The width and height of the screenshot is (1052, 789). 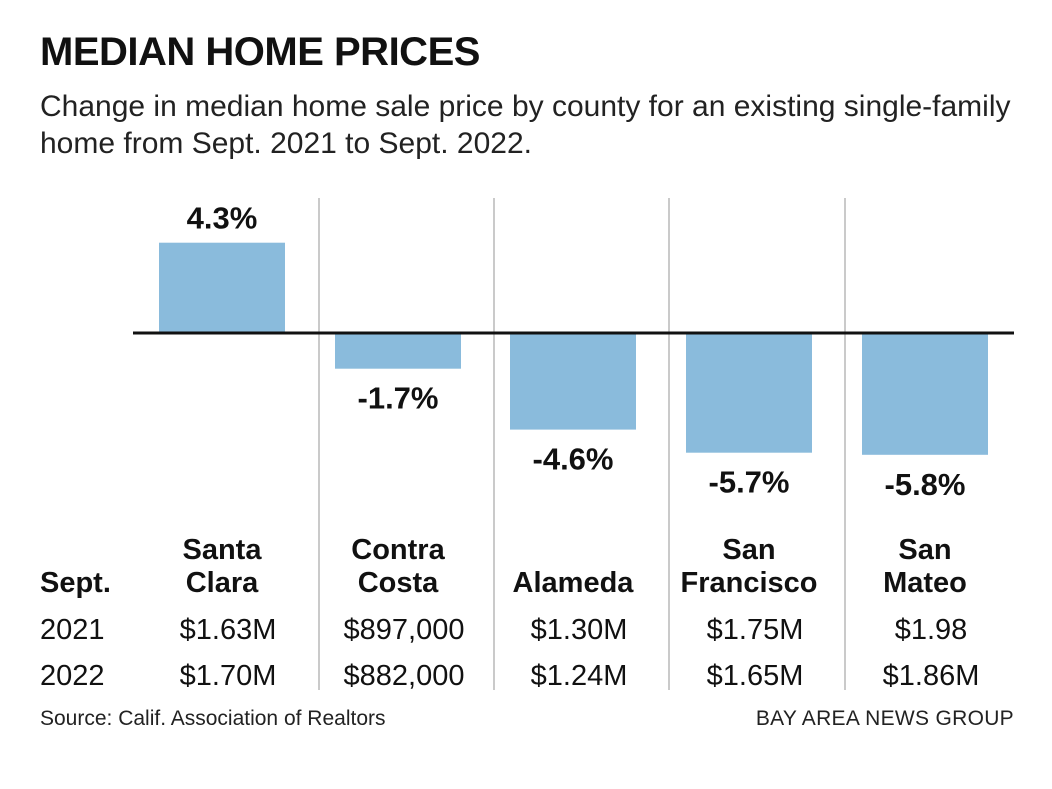 What do you see at coordinates (884, 718) in the screenshot?
I see `credit-line: BAY AREA NEWS GROUP` at bounding box center [884, 718].